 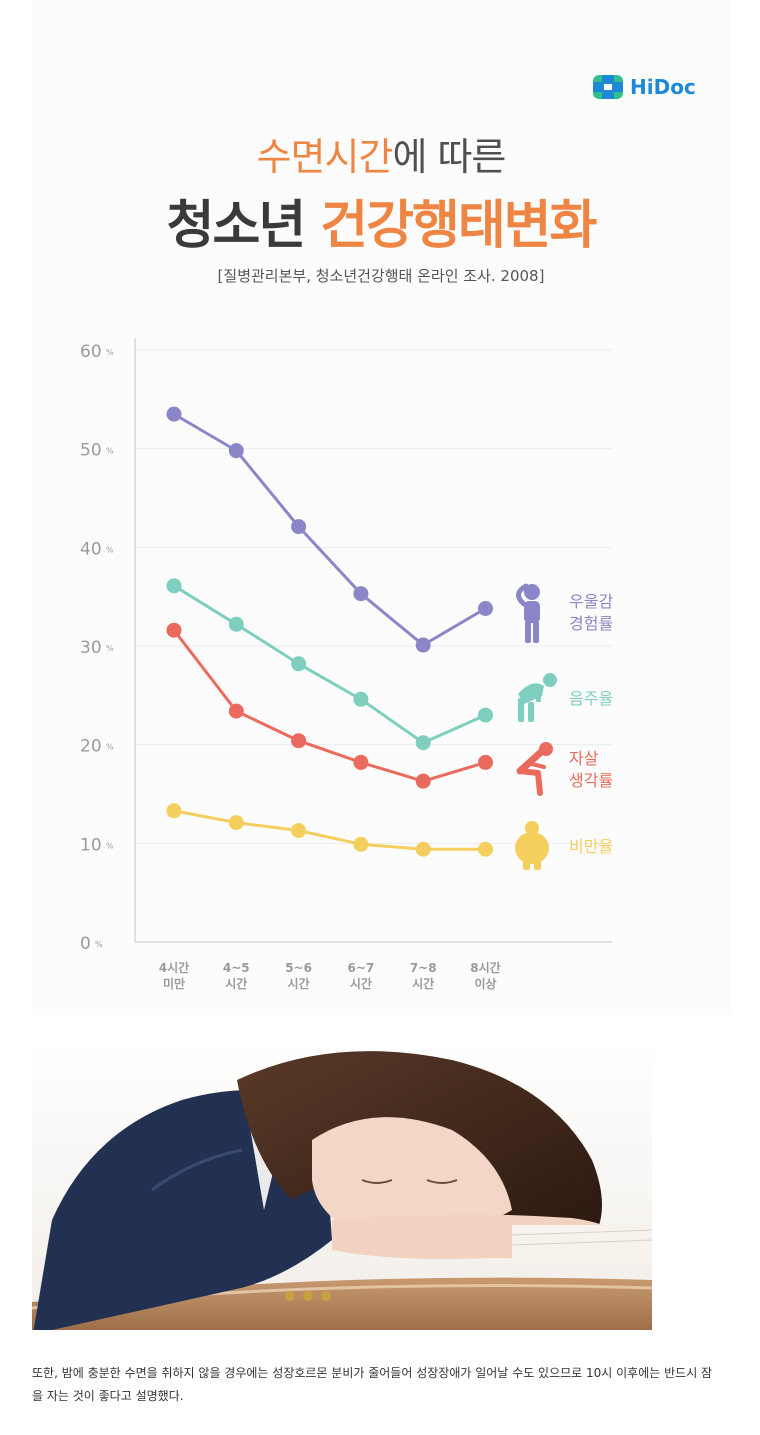 What do you see at coordinates (608, 87) in the screenshot?
I see `hidoc-cross-icon` at bounding box center [608, 87].